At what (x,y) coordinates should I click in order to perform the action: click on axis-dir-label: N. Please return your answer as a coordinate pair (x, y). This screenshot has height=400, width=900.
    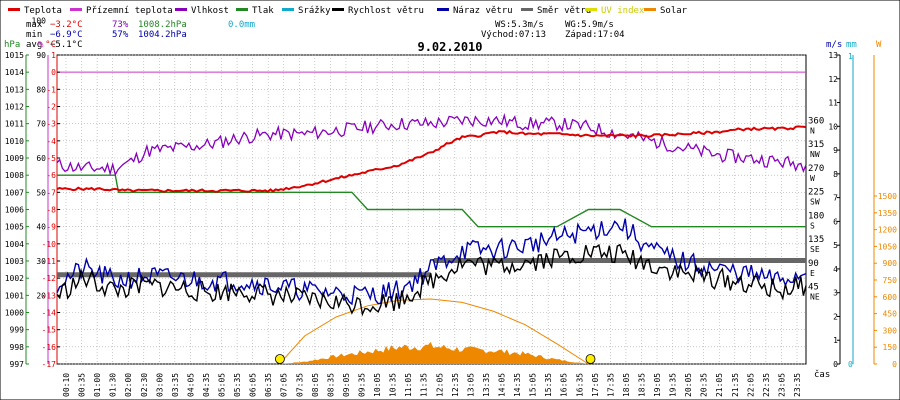
    Looking at the image, I should click on (812, 130).